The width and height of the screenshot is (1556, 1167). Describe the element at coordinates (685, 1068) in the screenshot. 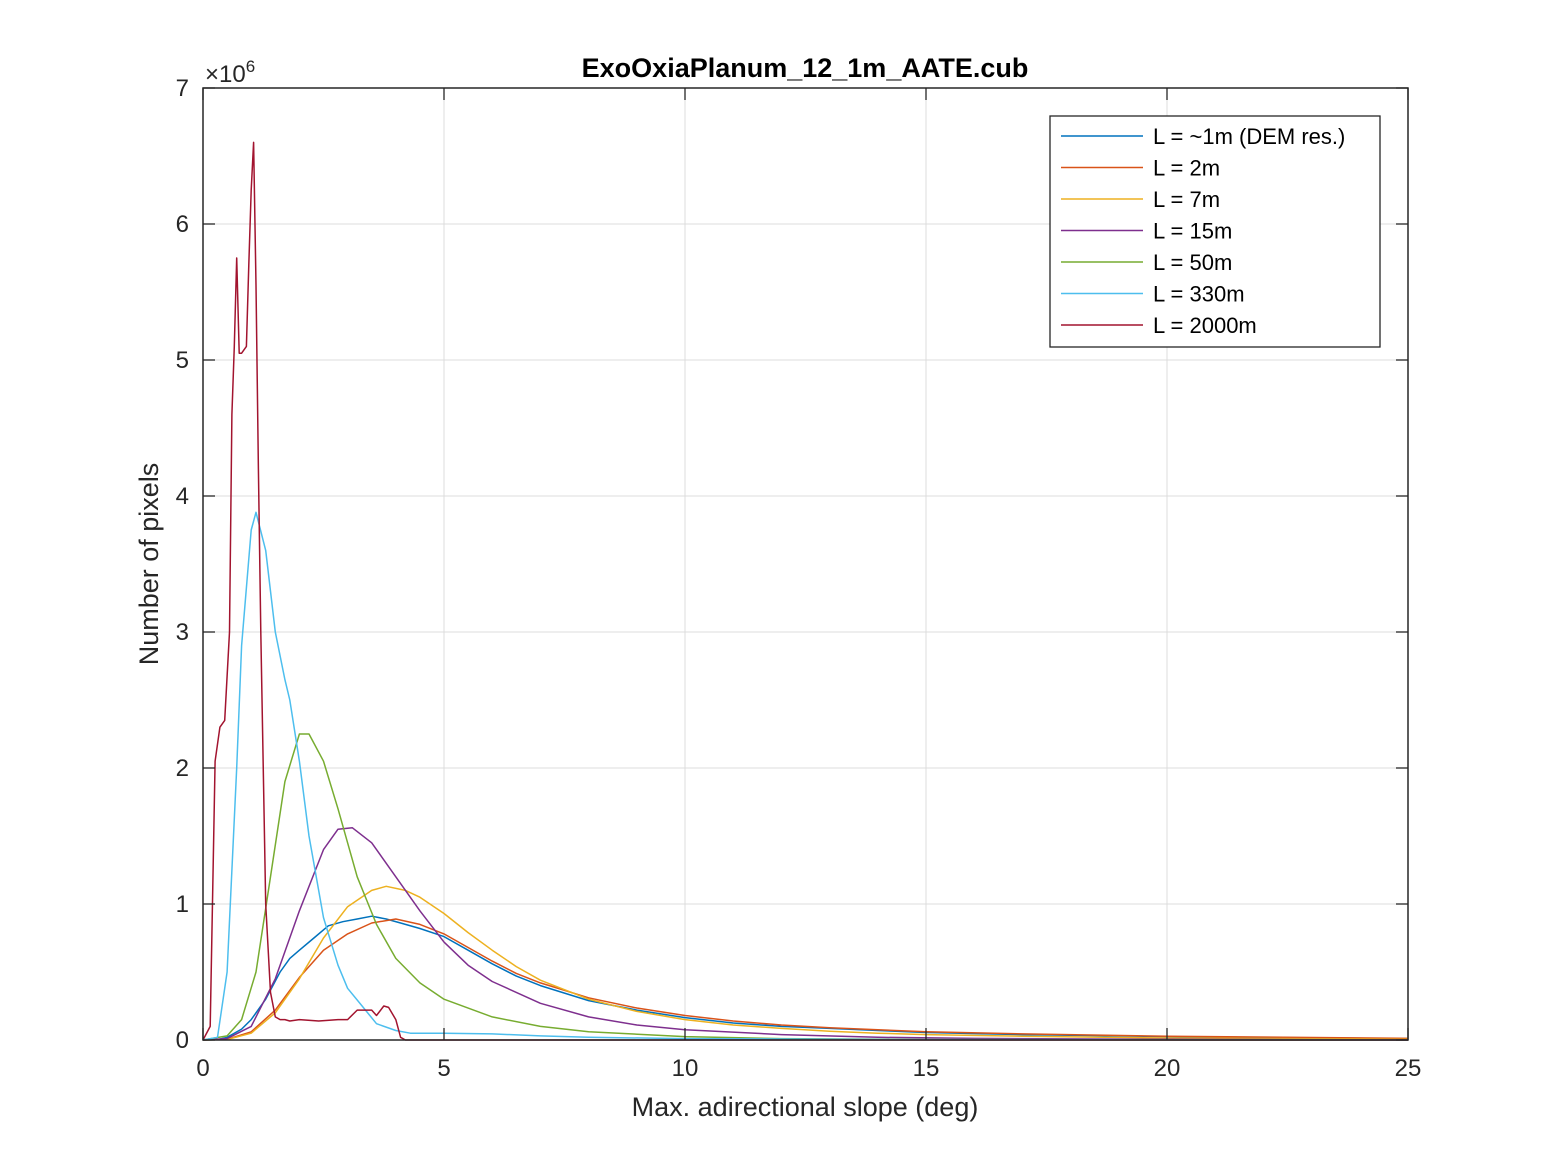

I see `x-tick-label: 10` at that location.